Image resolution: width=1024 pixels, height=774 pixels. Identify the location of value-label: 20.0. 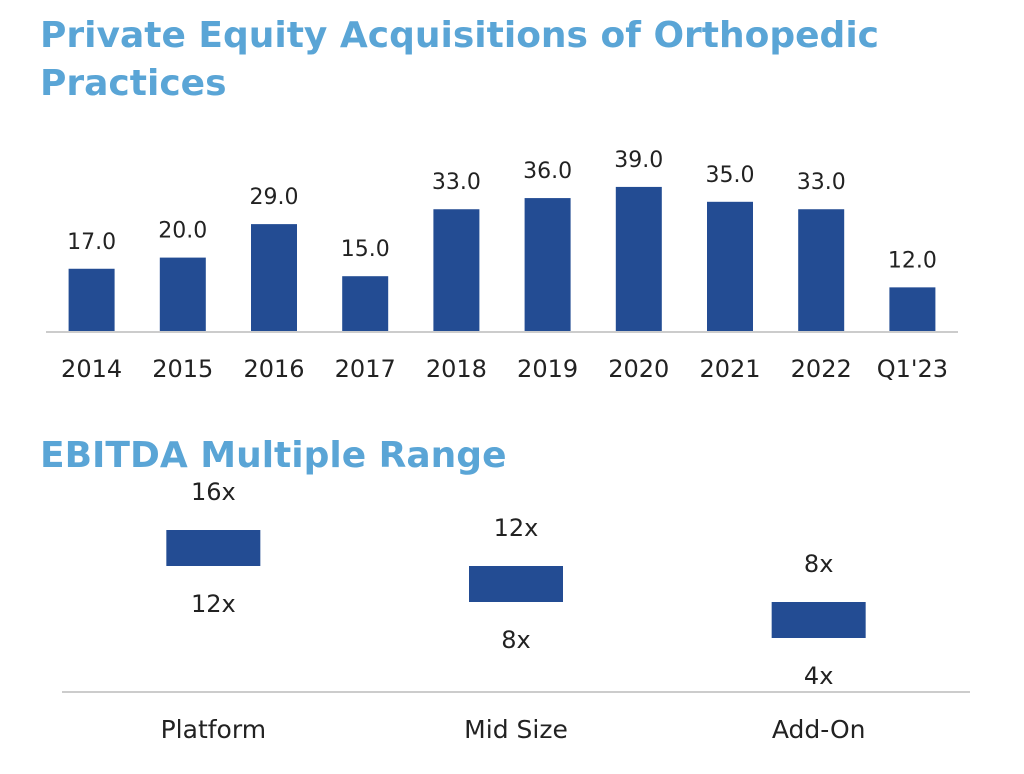
(182, 231).